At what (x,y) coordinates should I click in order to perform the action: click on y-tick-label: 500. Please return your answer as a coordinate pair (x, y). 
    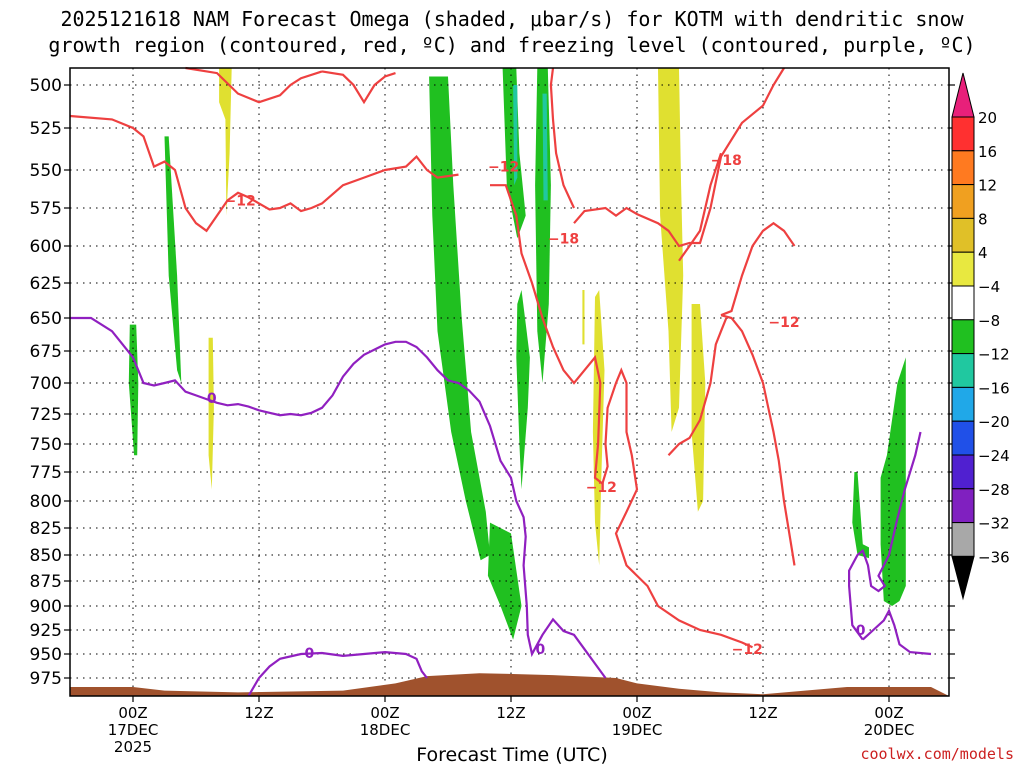
    Looking at the image, I should click on (46, 86).